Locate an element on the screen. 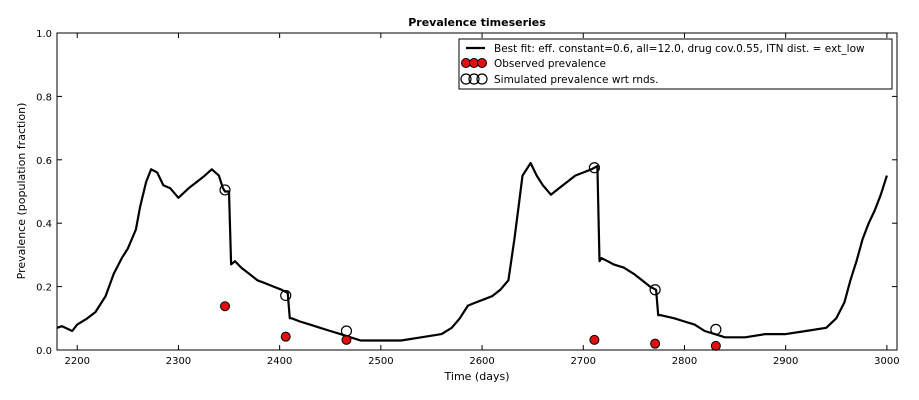 The width and height of the screenshot is (919, 400). x-tick-label: 2700 is located at coordinates (583, 361).